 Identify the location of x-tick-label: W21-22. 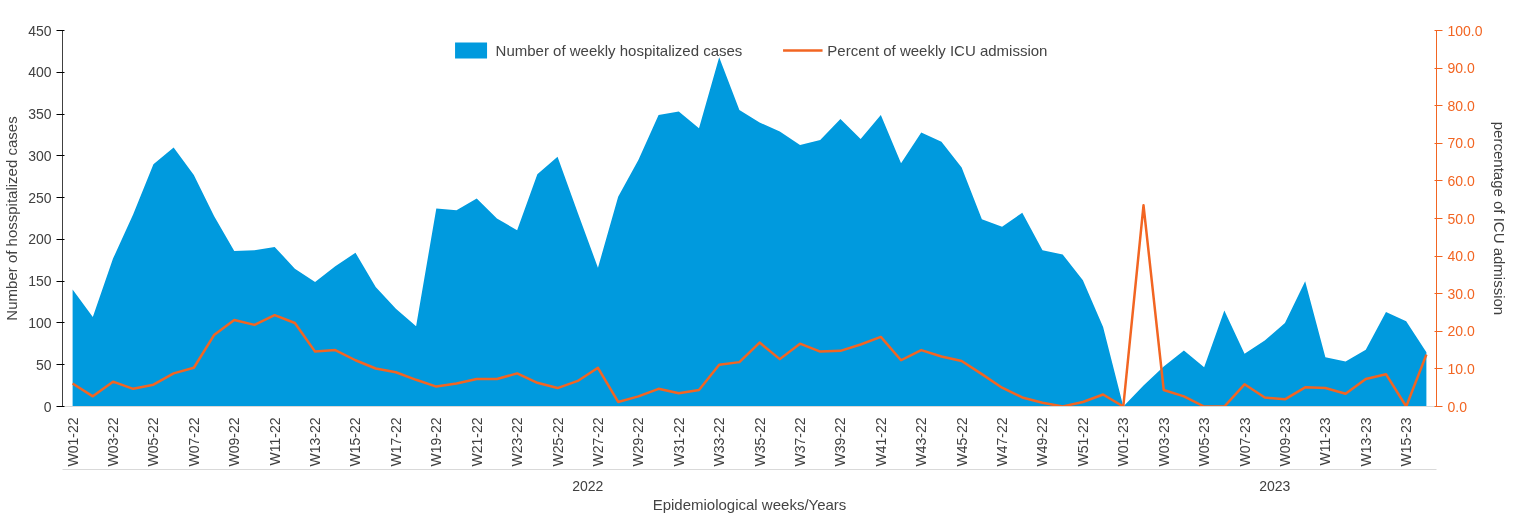
(476, 442).